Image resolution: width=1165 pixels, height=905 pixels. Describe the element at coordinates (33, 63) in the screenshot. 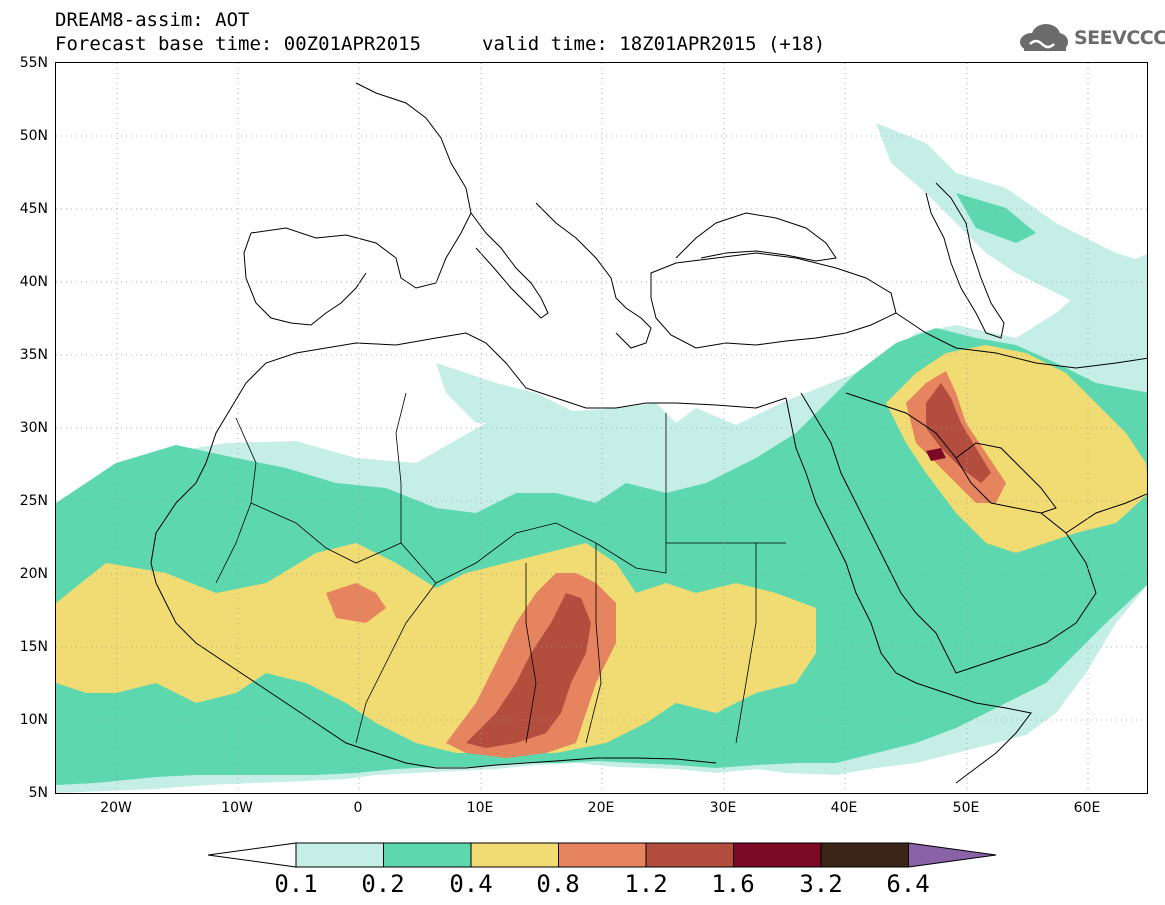

I see `lat-label-55n: 55N` at that location.